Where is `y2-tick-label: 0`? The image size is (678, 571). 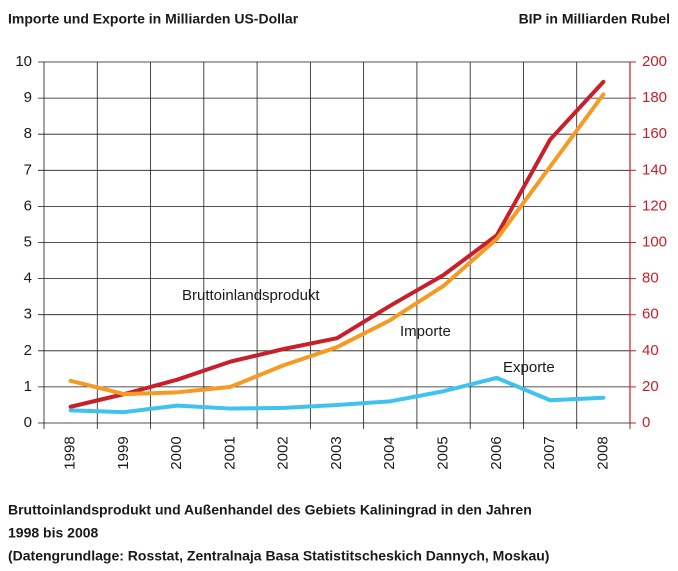
y2-tick-label: 0 is located at coordinates (646, 422).